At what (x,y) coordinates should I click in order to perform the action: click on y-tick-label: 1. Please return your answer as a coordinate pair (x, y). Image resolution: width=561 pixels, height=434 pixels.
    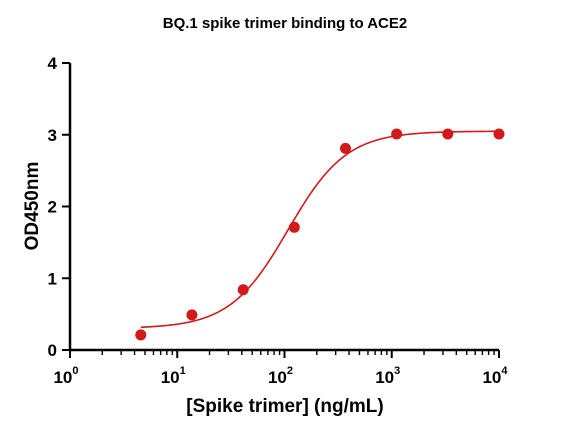
    Looking at the image, I should click on (52, 278).